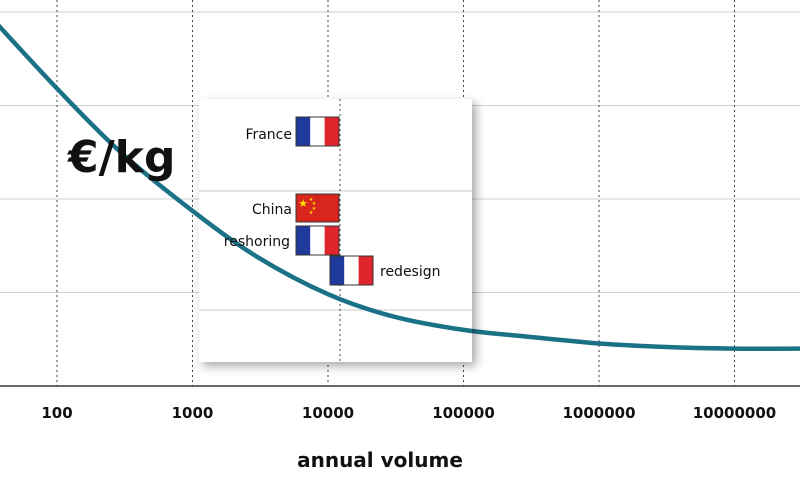  Describe the element at coordinates (268, 135) in the screenshot. I see `france-label: France` at that location.